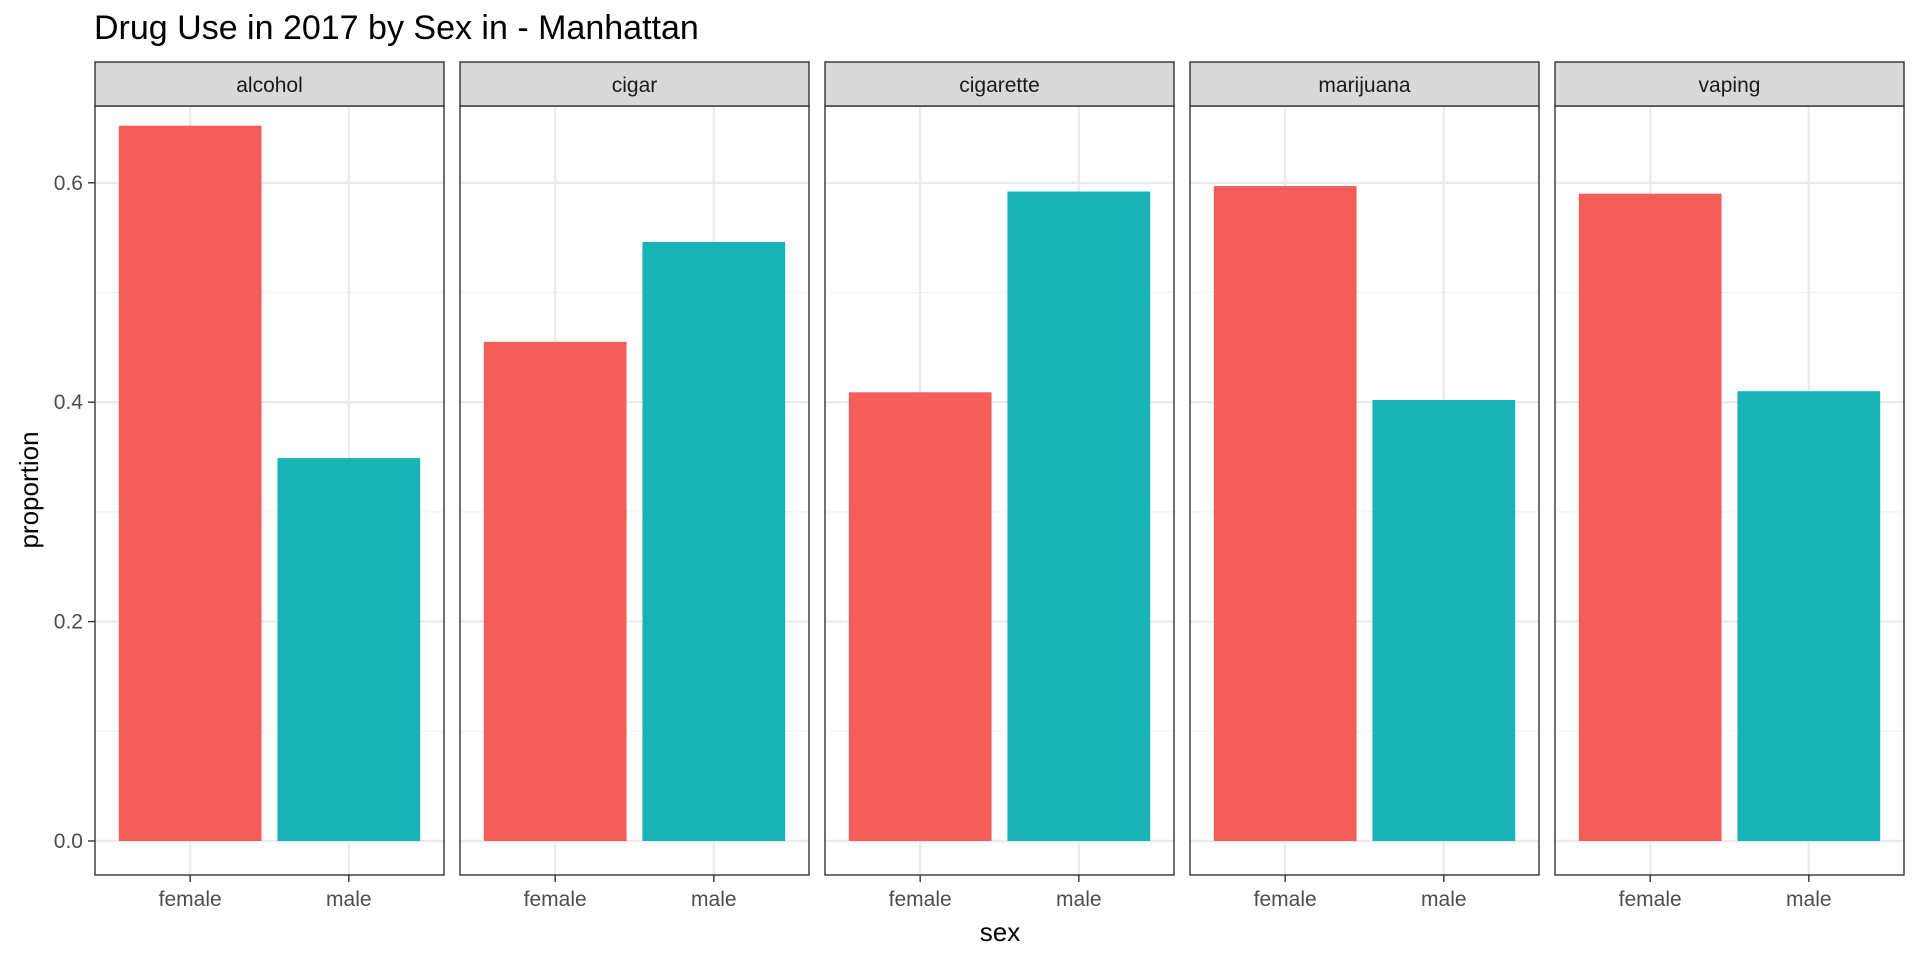 Image resolution: width=1920 pixels, height=960 pixels. I want to click on y-tick-label: 0.2, so click(68, 622).